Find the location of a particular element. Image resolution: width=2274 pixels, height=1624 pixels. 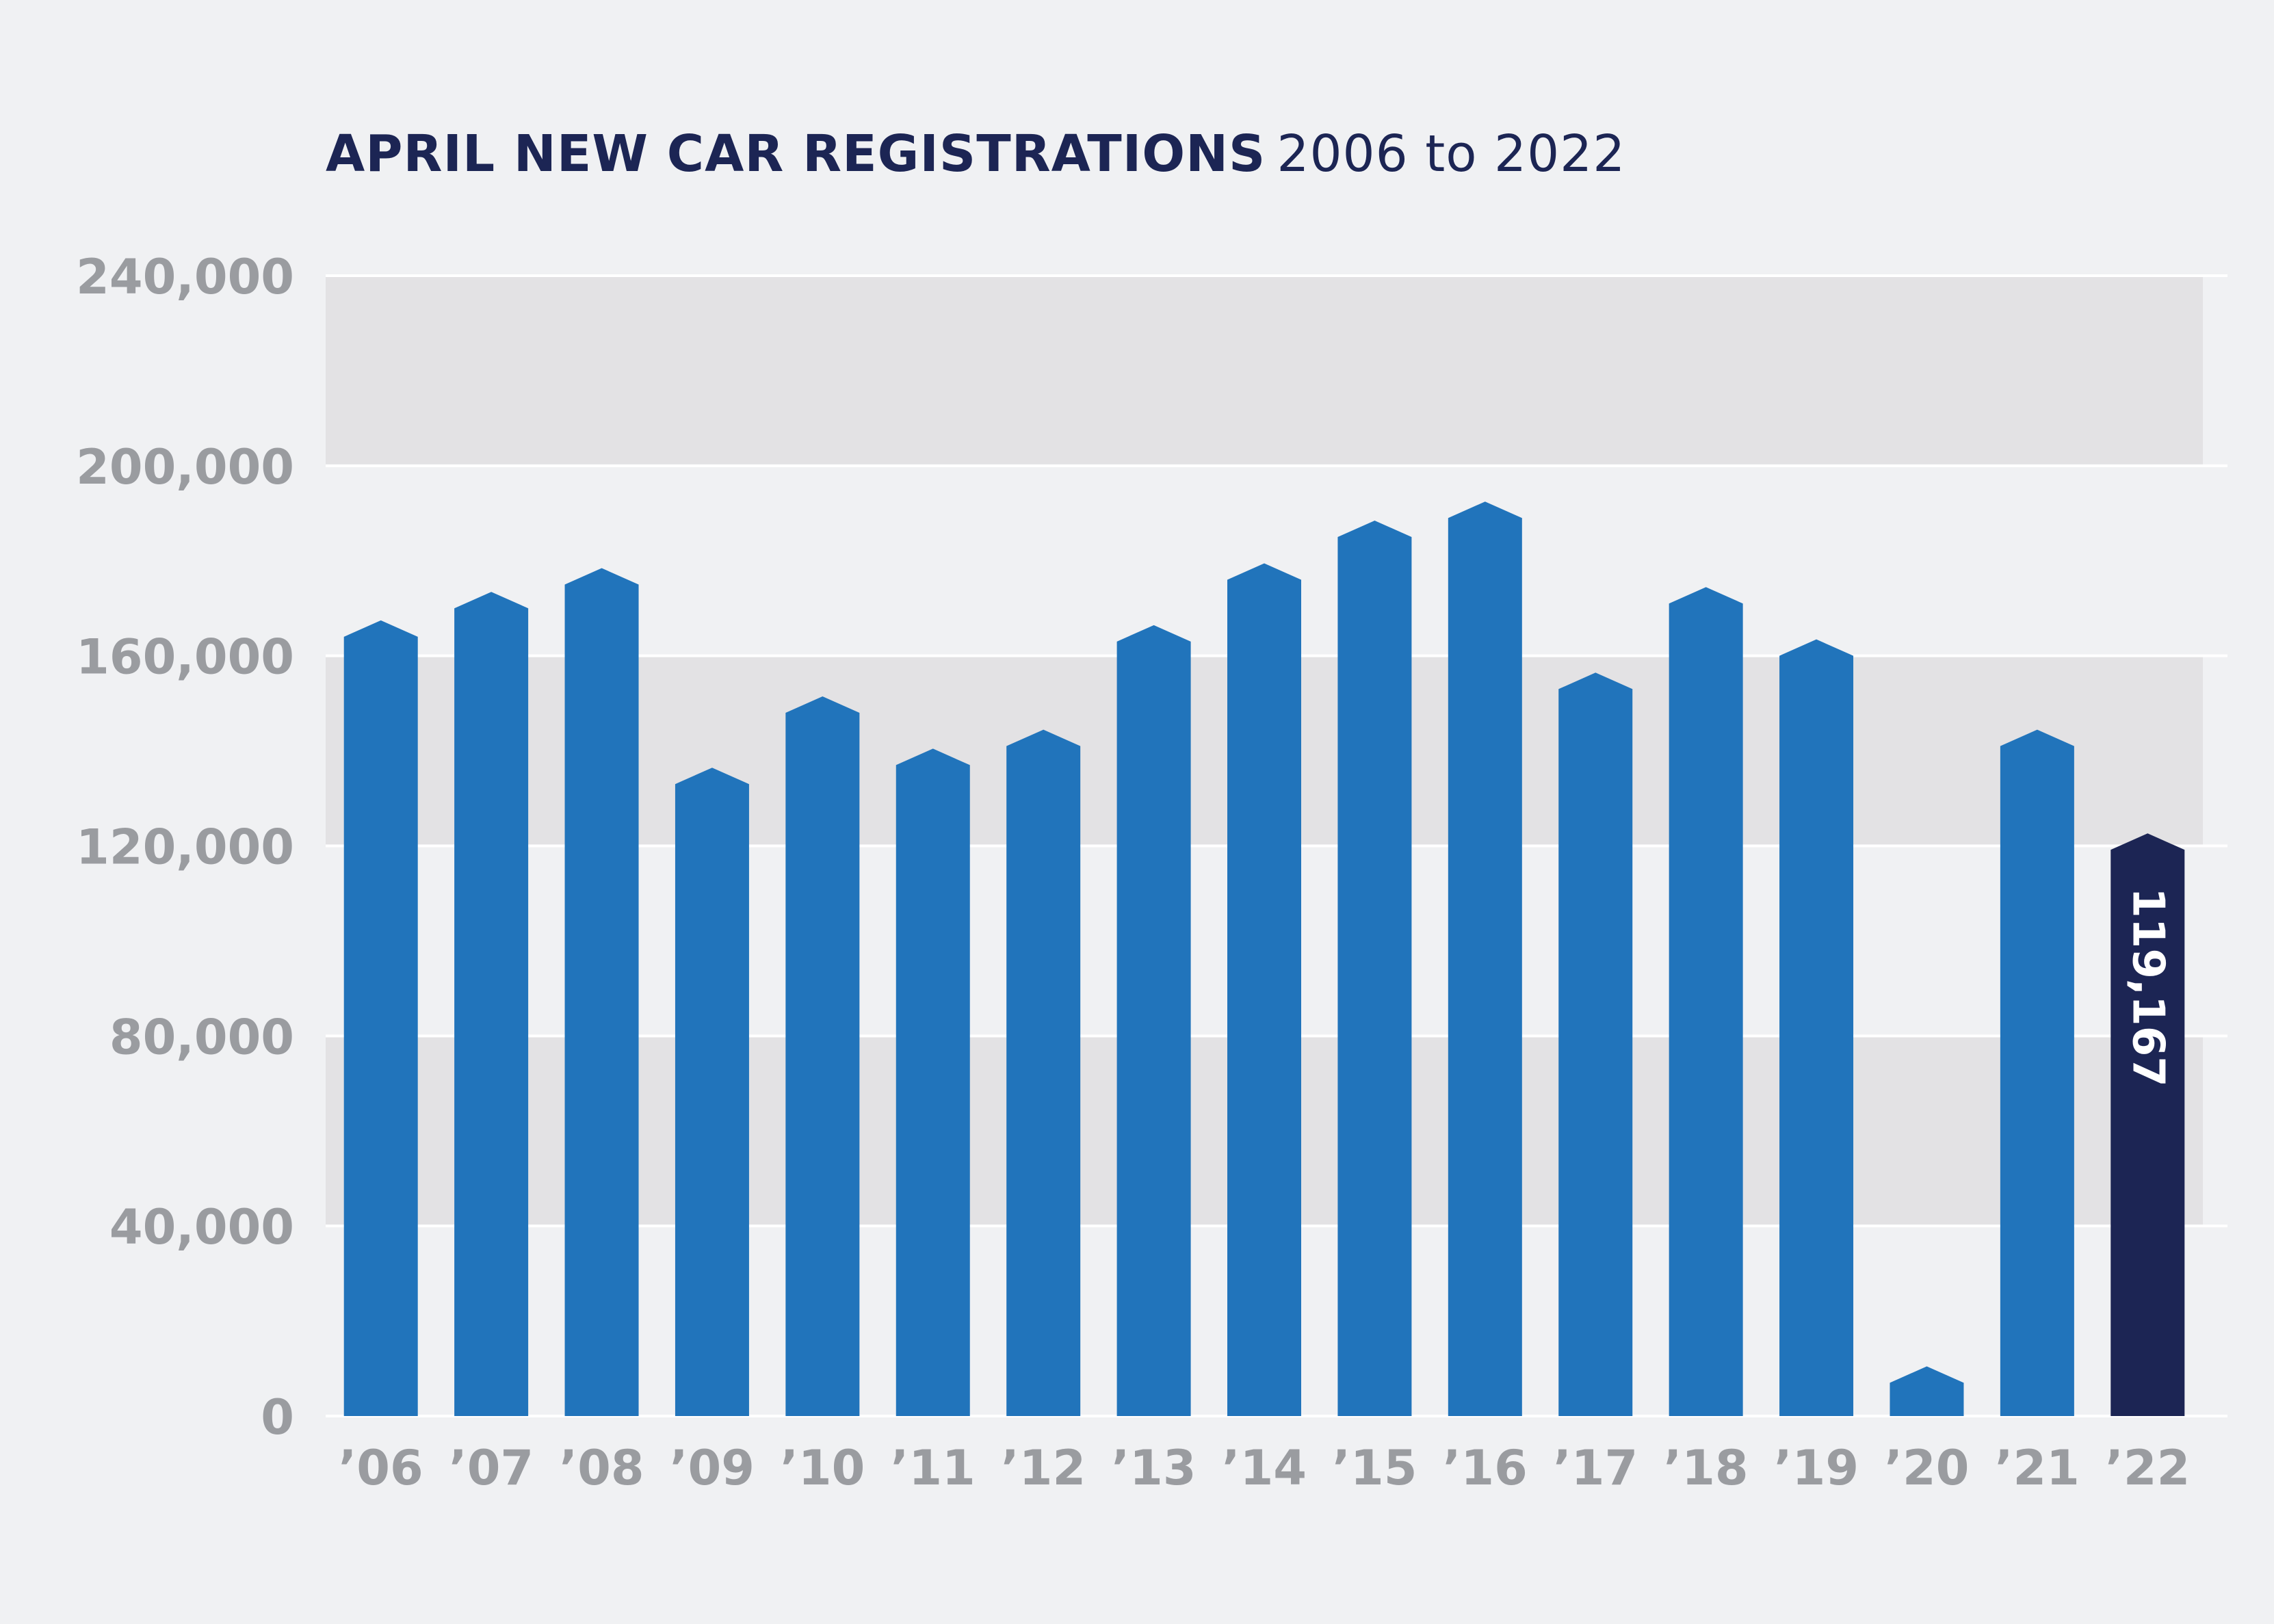

x-tick-label: ’17 is located at coordinates (1595, 1468).